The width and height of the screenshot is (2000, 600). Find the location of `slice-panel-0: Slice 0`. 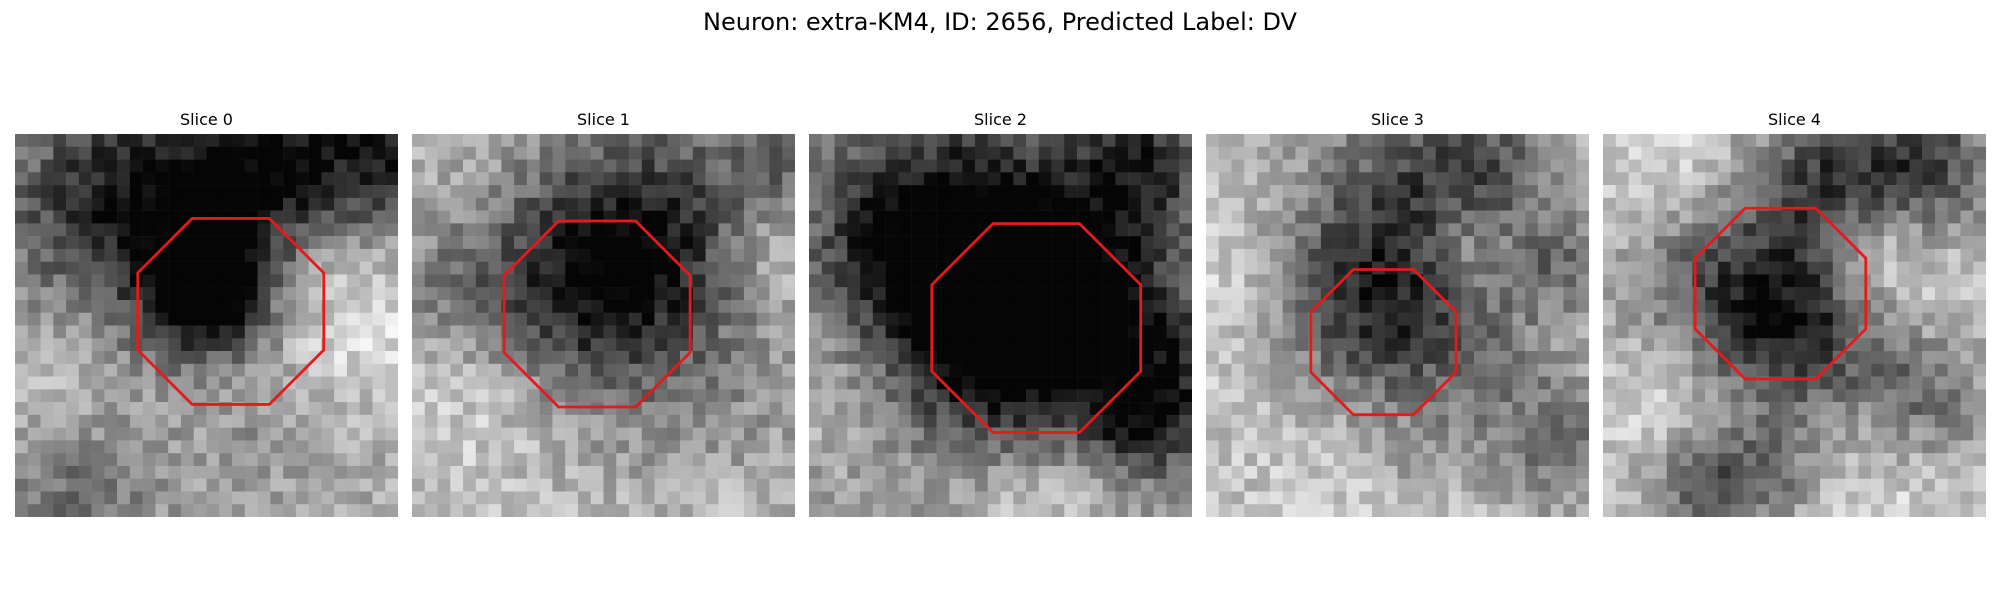

slice-panel-0: Slice 0 is located at coordinates (206, 312).